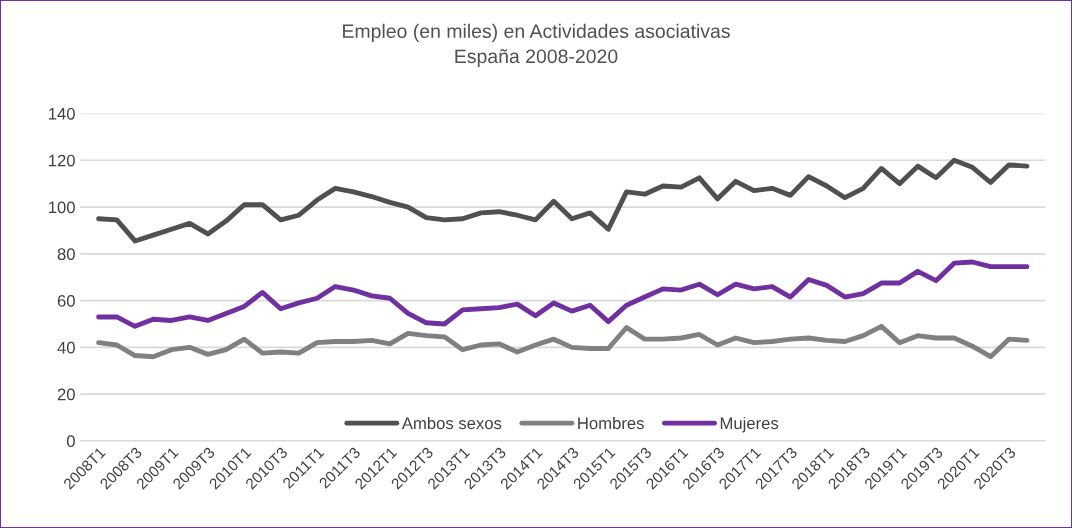 This screenshot has height=528, width=1072. Describe the element at coordinates (66, 347) in the screenshot. I see `y-tick-label: 40` at that location.